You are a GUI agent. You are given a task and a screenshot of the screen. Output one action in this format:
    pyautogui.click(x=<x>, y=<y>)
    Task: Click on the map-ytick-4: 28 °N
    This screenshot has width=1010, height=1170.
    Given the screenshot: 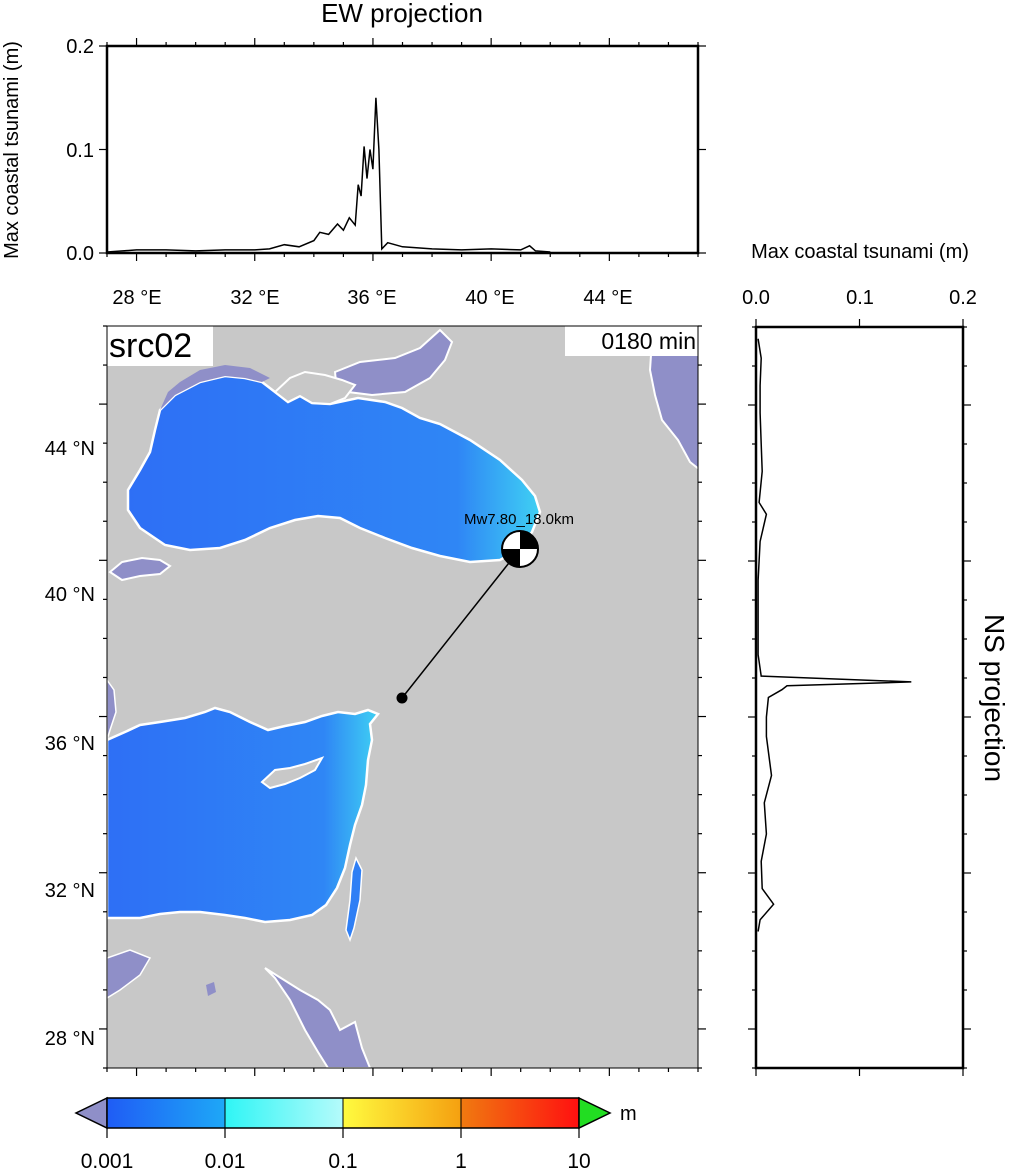 What is the action you would take?
    pyautogui.click(x=70, y=1039)
    